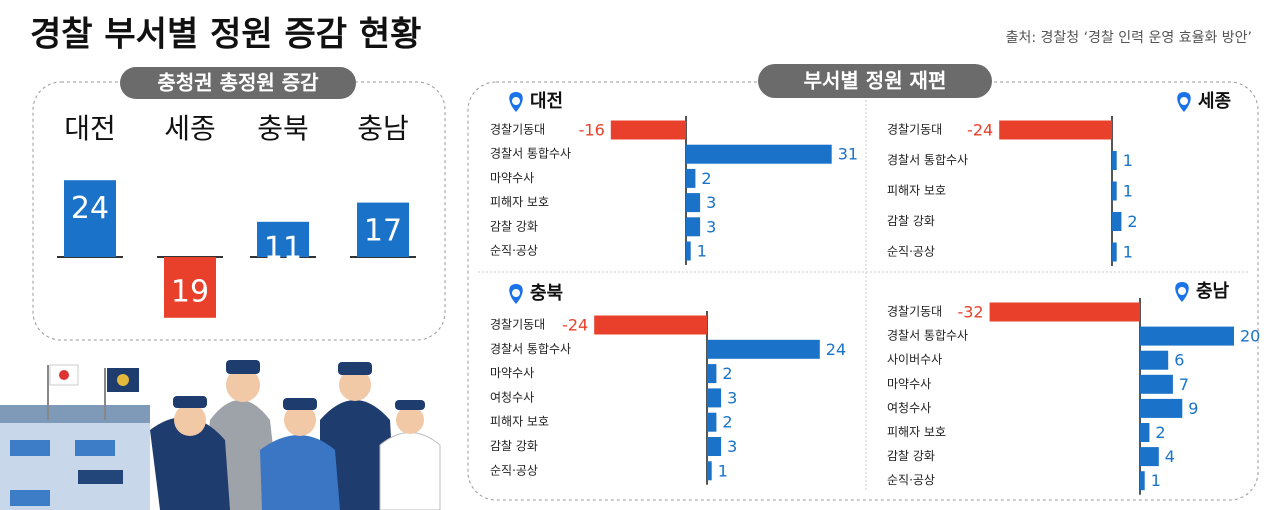 The width and height of the screenshot is (1270, 510). Describe the element at coordinates (914, 360) in the screenshot. I see `category-label: 사이버수사` at that location.